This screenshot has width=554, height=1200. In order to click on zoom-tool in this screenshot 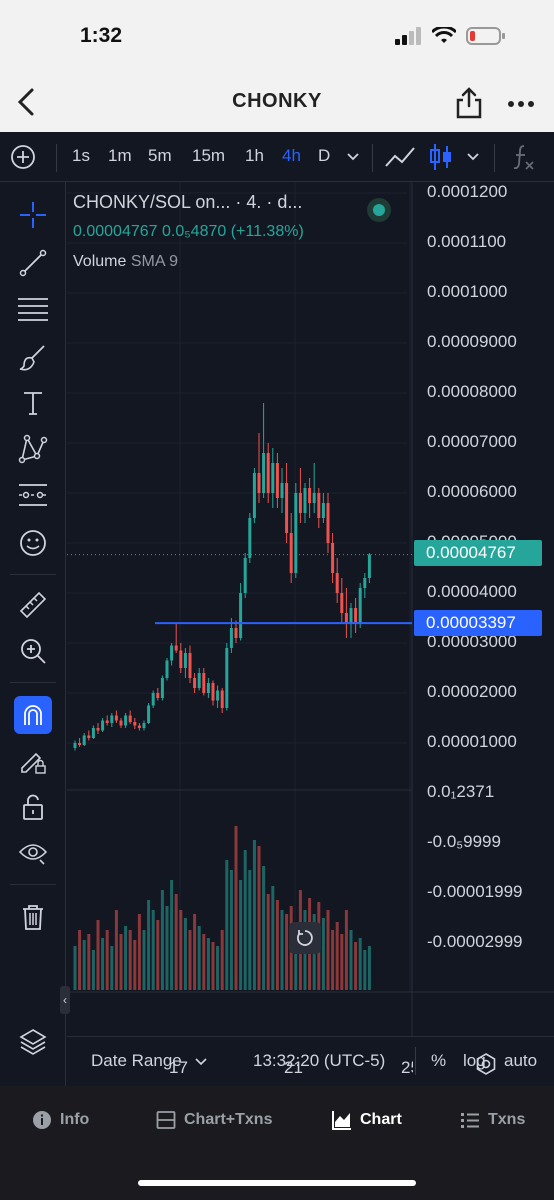, I will do `click(33, 651)`.